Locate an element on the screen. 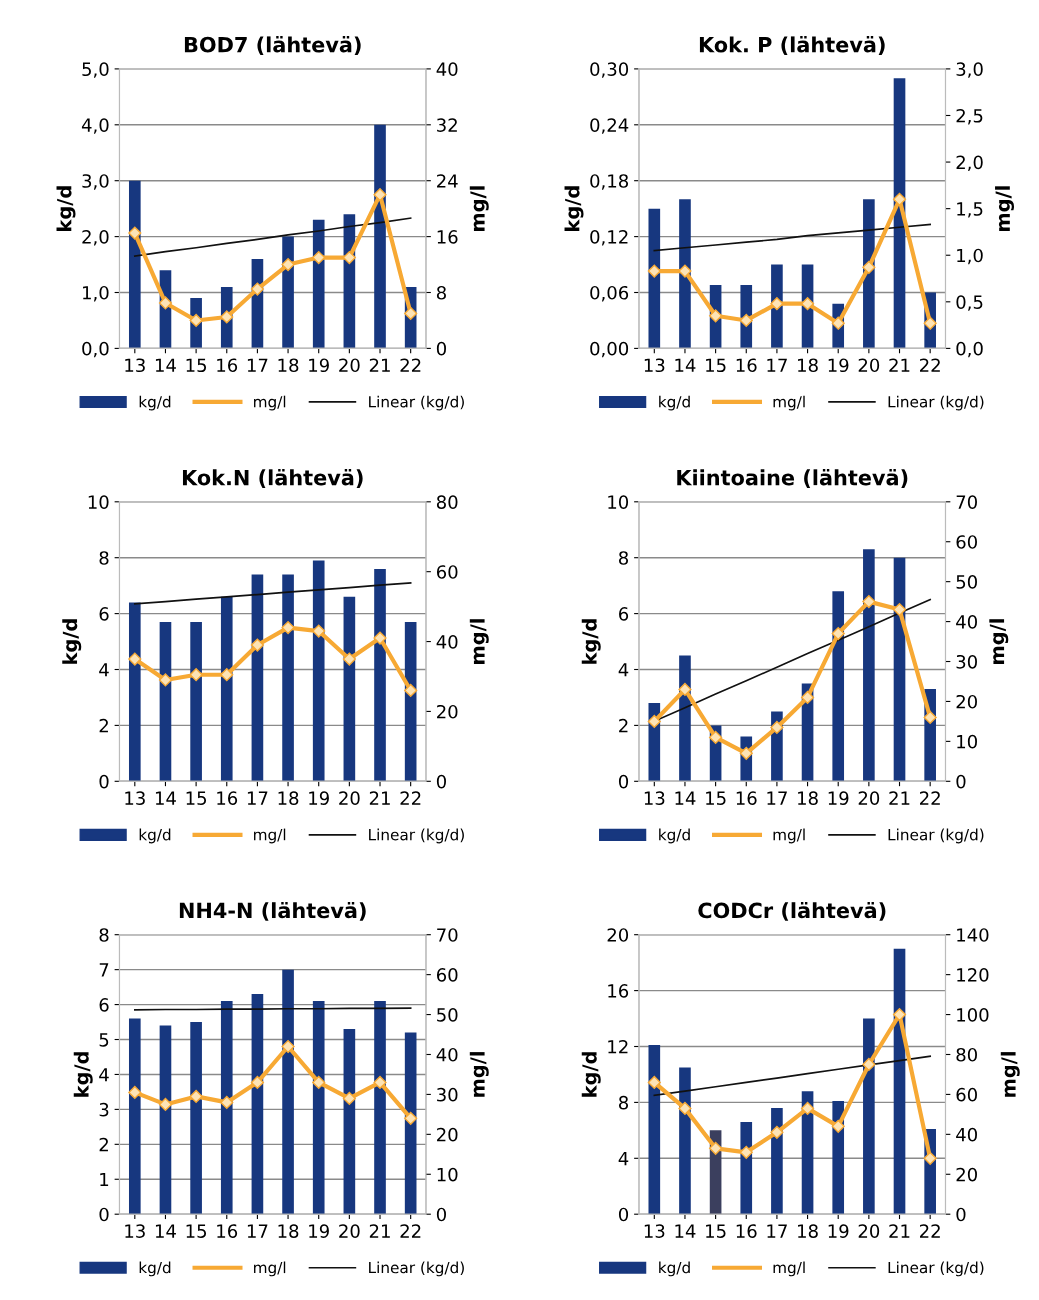 Image resolution: width=1039 pixels, height=1300 pixels. y-tick-label: 1 is located at coordinates (104, 1179).